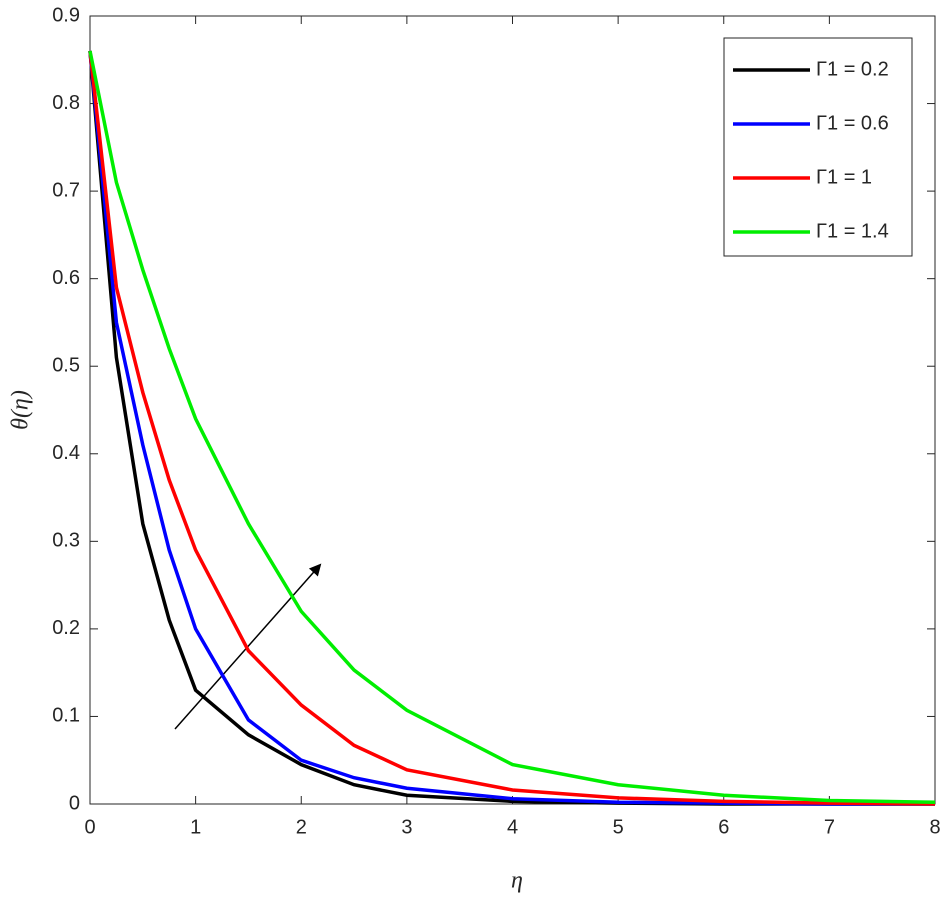 The height and width of the screenshot is (903, 944). Describe the element at coordinates (852, 231) in the screenshot. I see `legend-label: Γ1 = 1.4` at that location.